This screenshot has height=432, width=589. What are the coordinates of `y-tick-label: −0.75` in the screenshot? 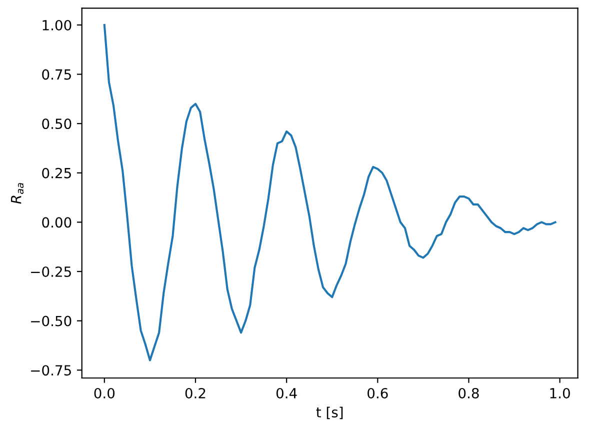 It's located at (51, 370).